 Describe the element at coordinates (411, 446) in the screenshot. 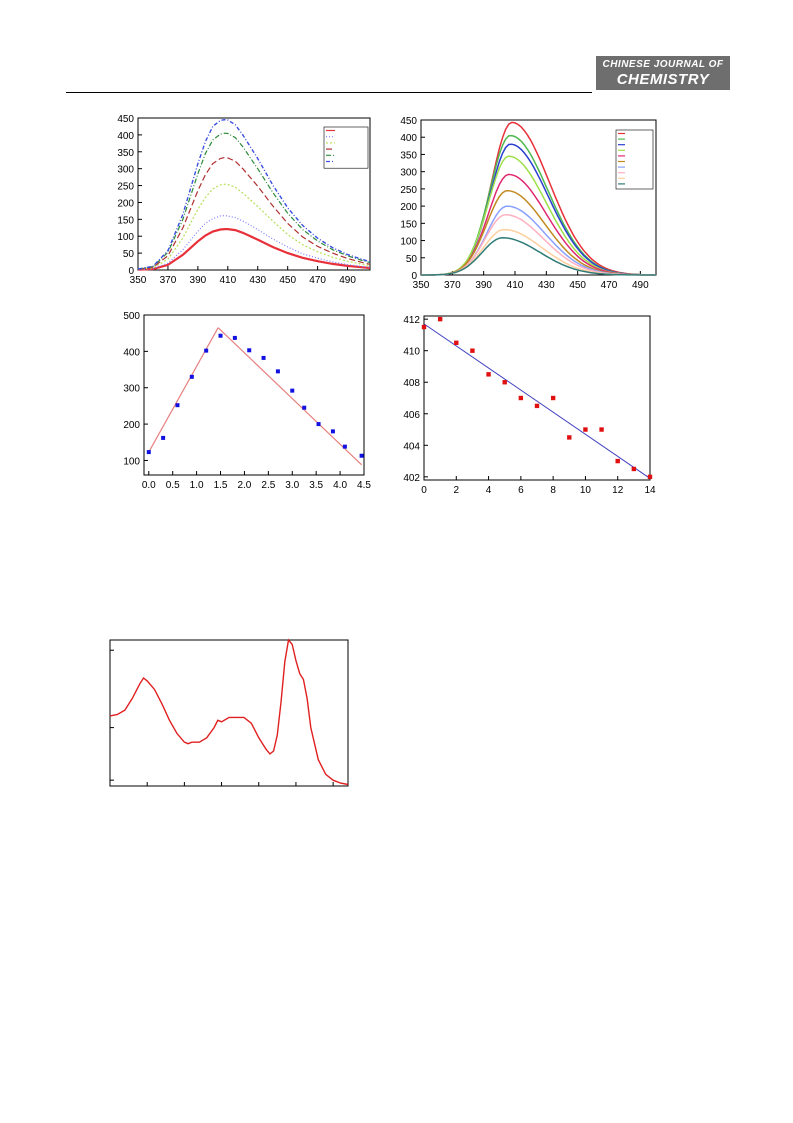

I see `y-tick-label: 404` at that location.